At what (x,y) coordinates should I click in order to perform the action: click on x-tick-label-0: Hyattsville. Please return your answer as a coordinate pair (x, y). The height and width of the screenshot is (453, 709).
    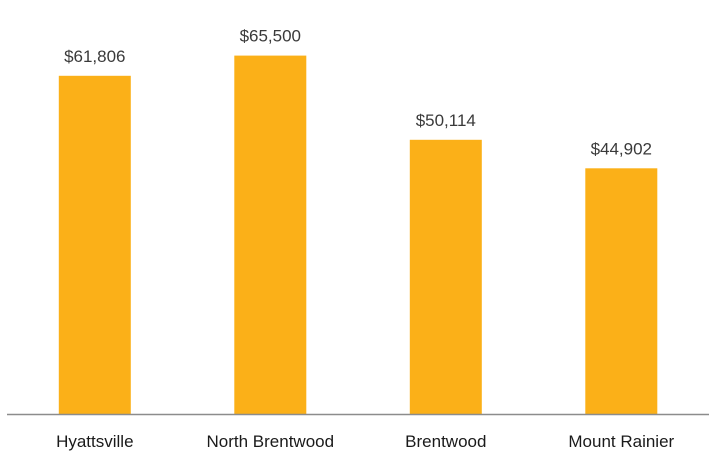
    Looking at the image, I should click on (94, 441).